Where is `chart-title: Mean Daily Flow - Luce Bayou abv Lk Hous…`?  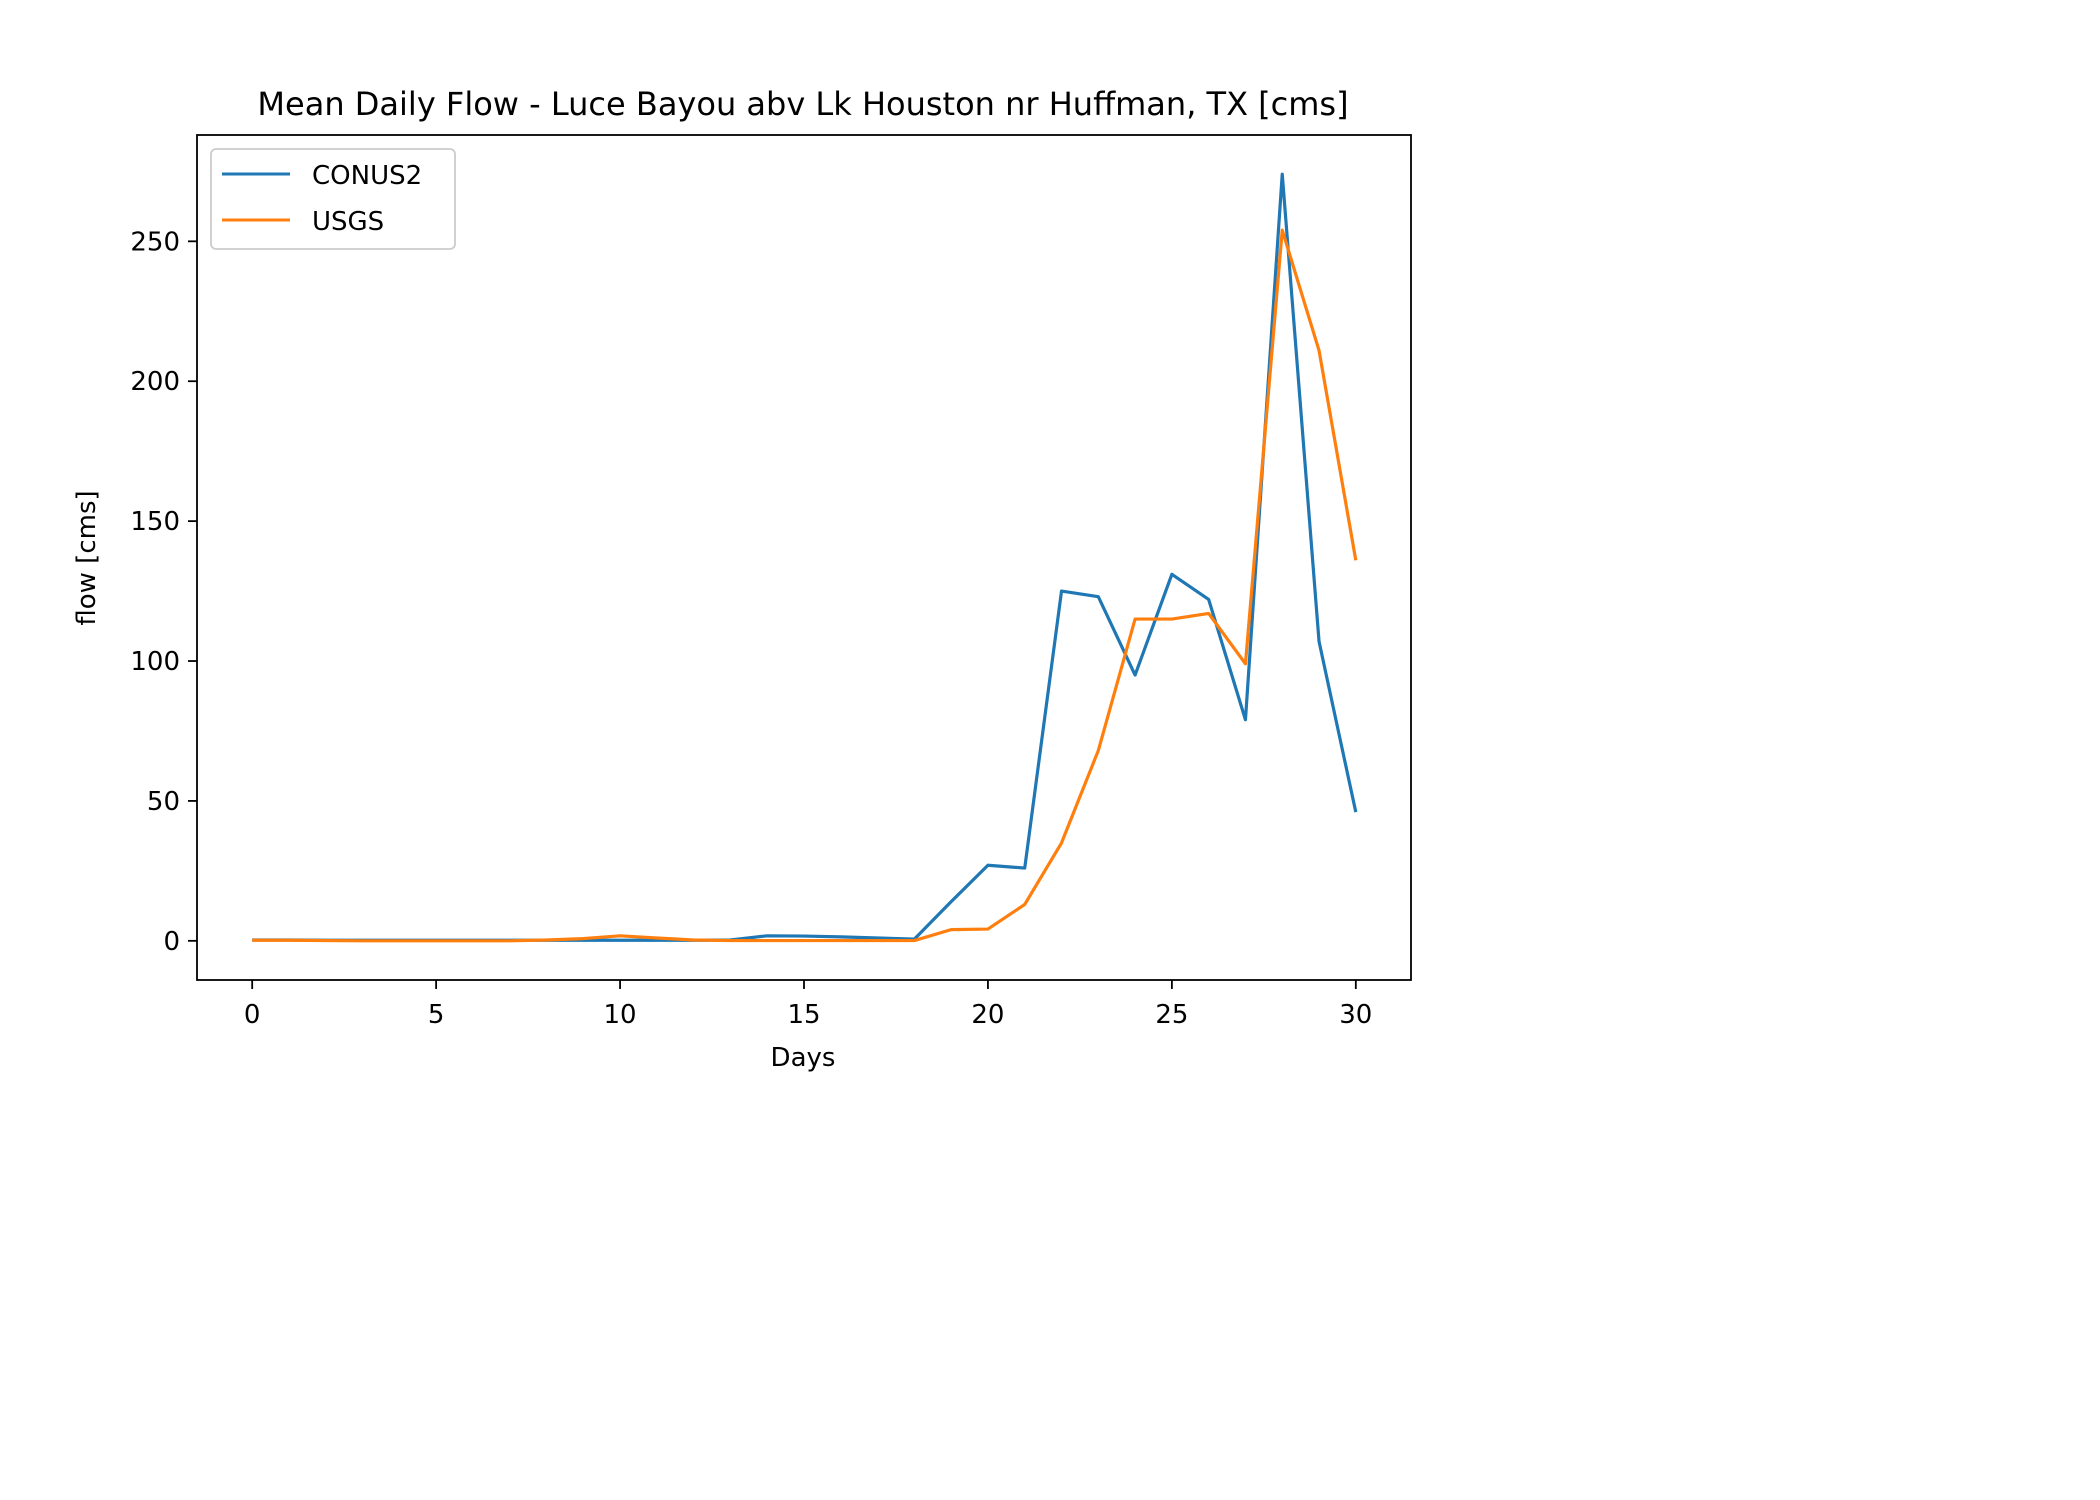 chart-title: Mean Daily Flow - Luce Bayou abv Lk Hous… is located at coordinates (802, 104).